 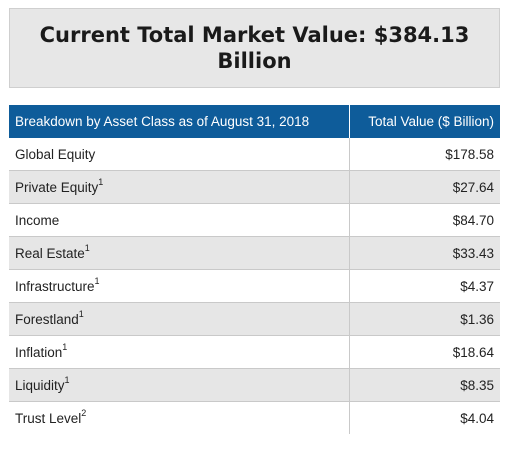 What do you see at coordinates (424, 385) in the screenshot?
I see `value-cell: $8.35` at bounding box center [424, 385].